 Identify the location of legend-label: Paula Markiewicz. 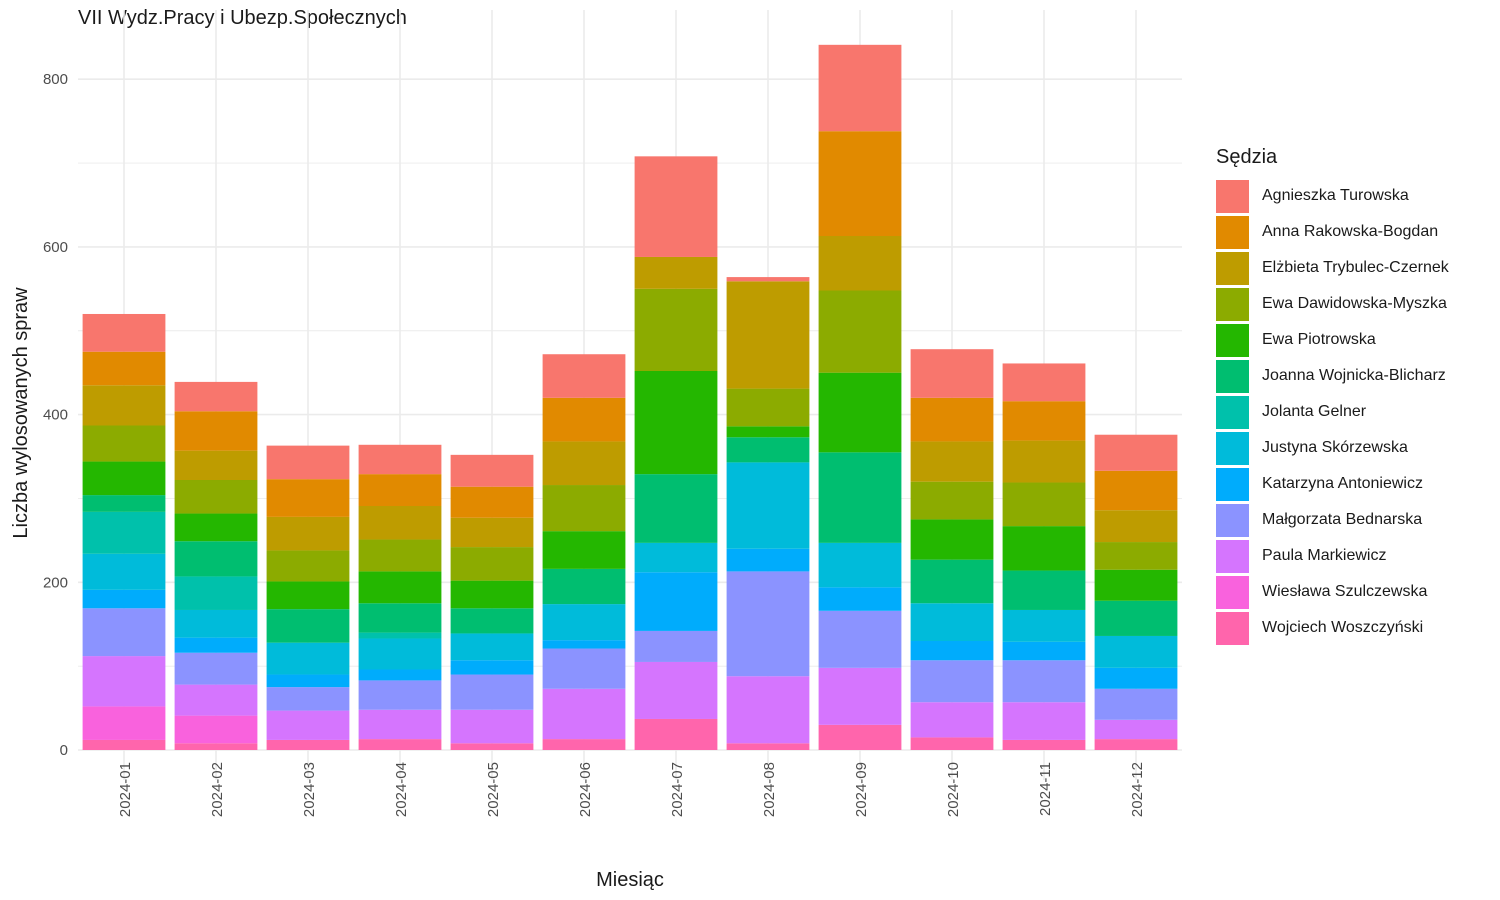
(1324, 555).